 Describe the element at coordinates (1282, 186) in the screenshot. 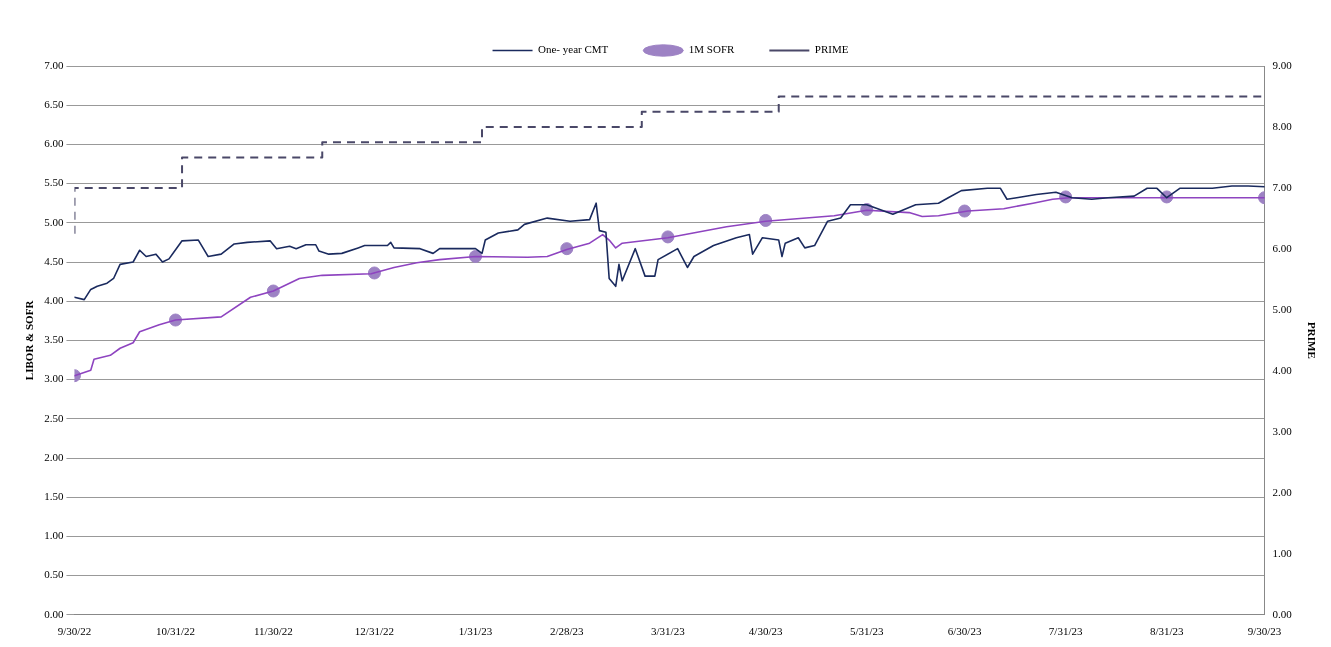

I see `y2-tick-label: 7.00` at that location.